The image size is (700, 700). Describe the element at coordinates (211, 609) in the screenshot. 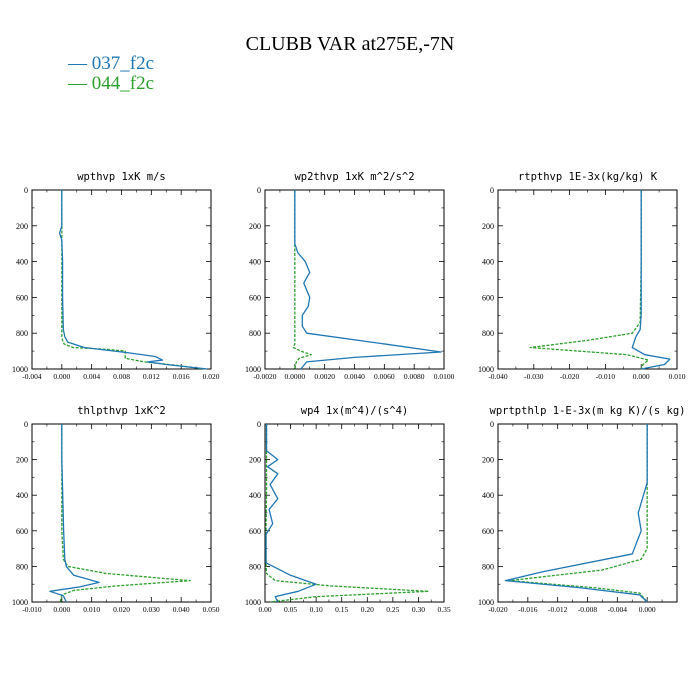

I see `x-tick-label: 0.050` at that location.